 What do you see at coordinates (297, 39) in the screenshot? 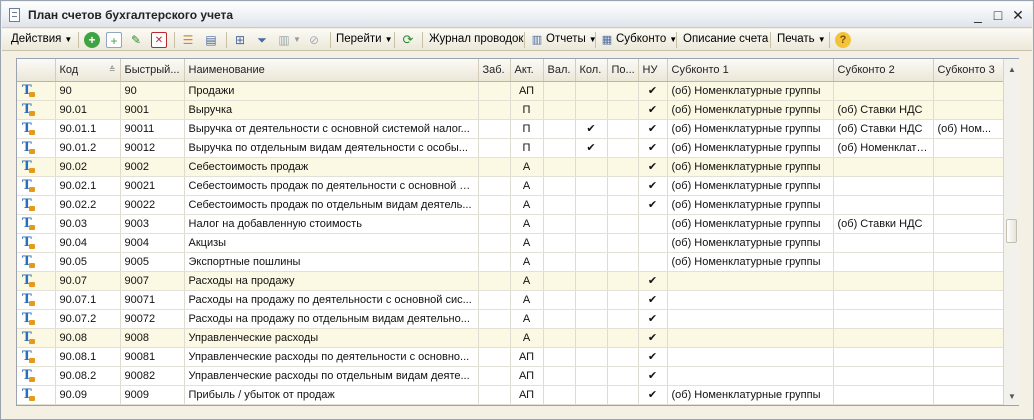
I see `filter-list-dropdown-icon: ▼` at bounding box center [297, 39].